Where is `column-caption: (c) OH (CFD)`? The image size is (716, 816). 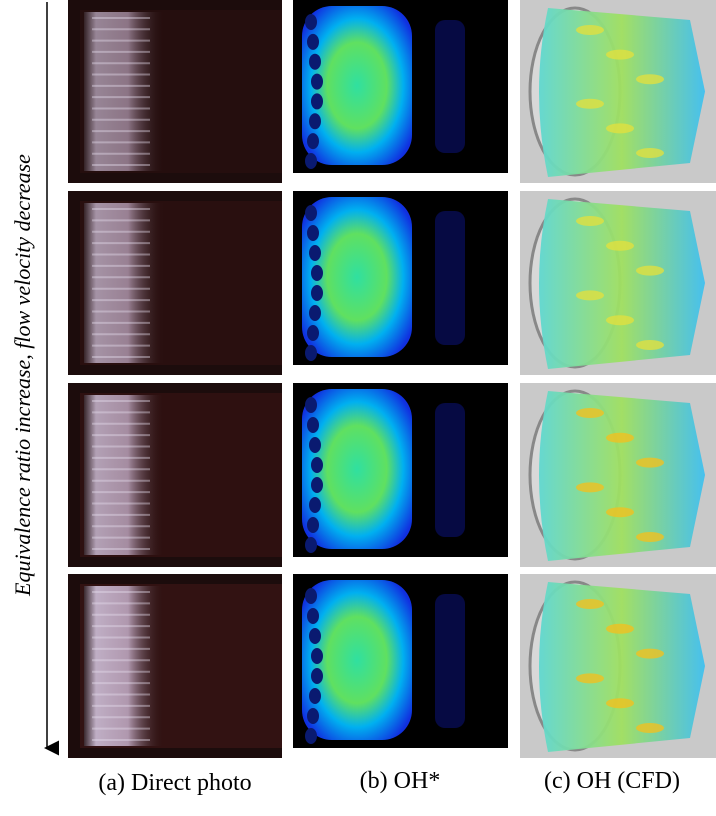 column-caption: (c) OH (CFD) is located at coordinates (612, 781).